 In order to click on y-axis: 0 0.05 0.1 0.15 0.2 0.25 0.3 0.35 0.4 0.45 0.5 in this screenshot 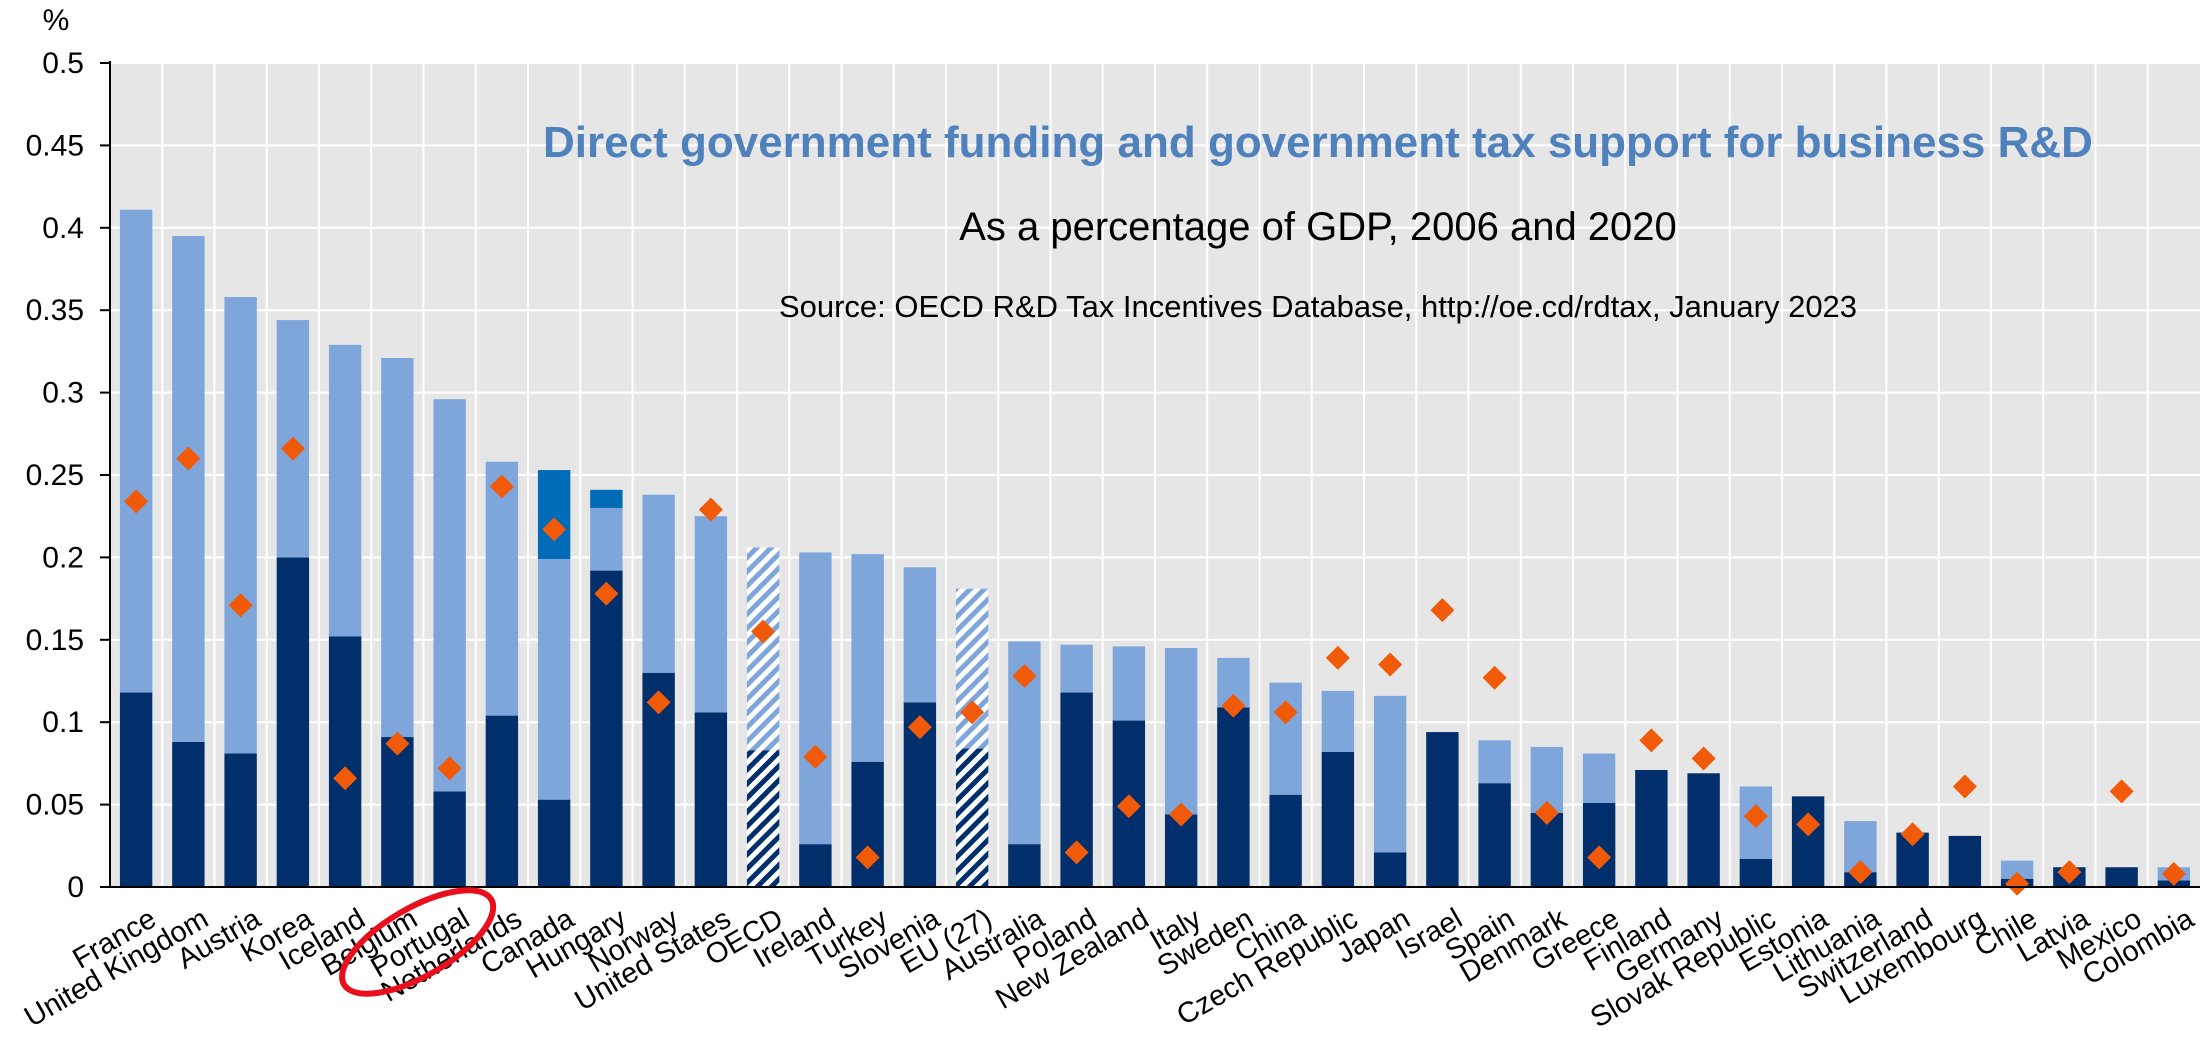, I will do `click(68, 475)`.